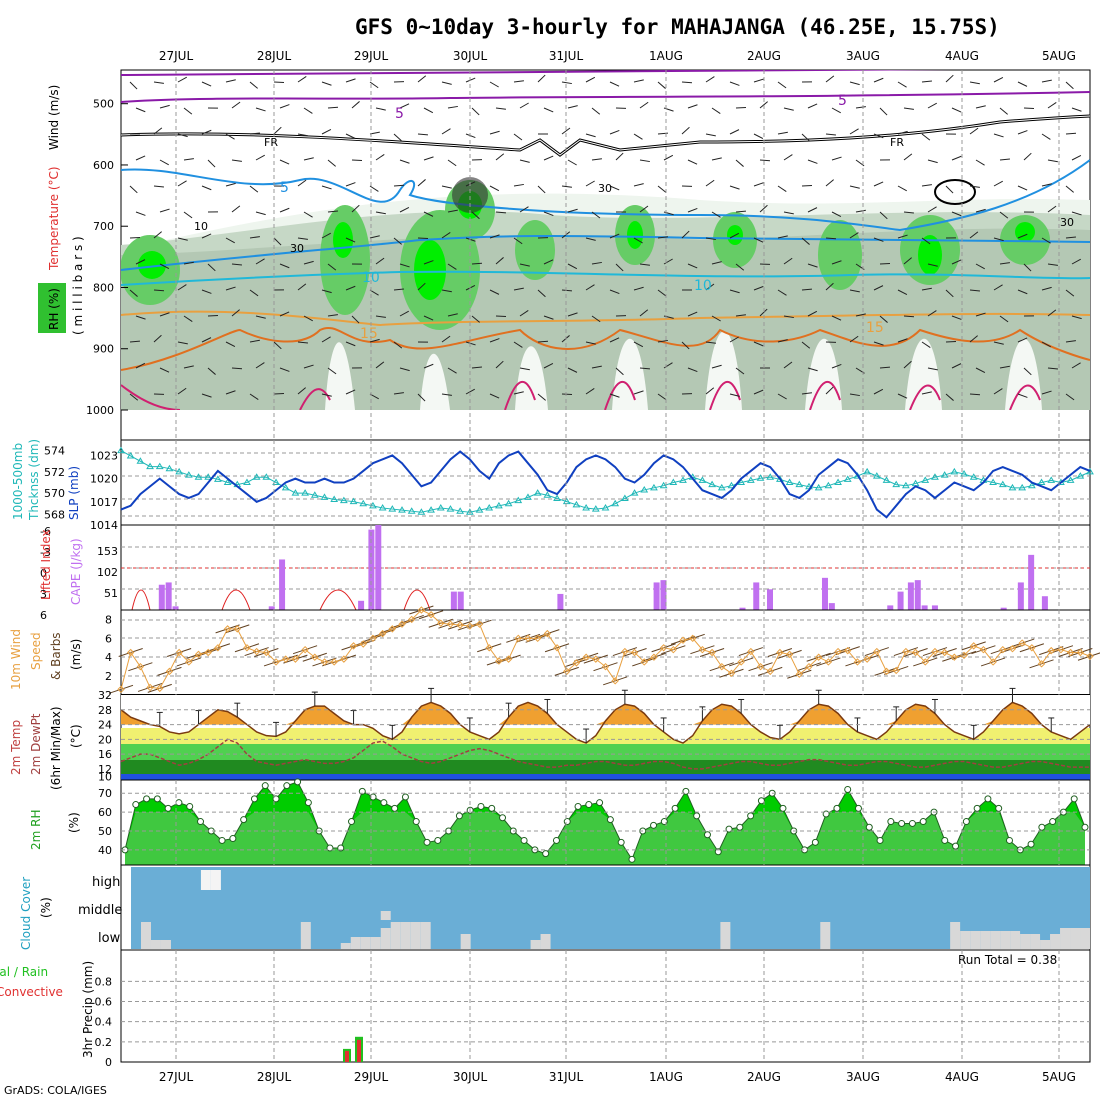 The width and height of the screenshot is (1100, 1100). Describe the element at coordinates (105, 739) in the screenshot. I see `temp-tick: 20` at that location.